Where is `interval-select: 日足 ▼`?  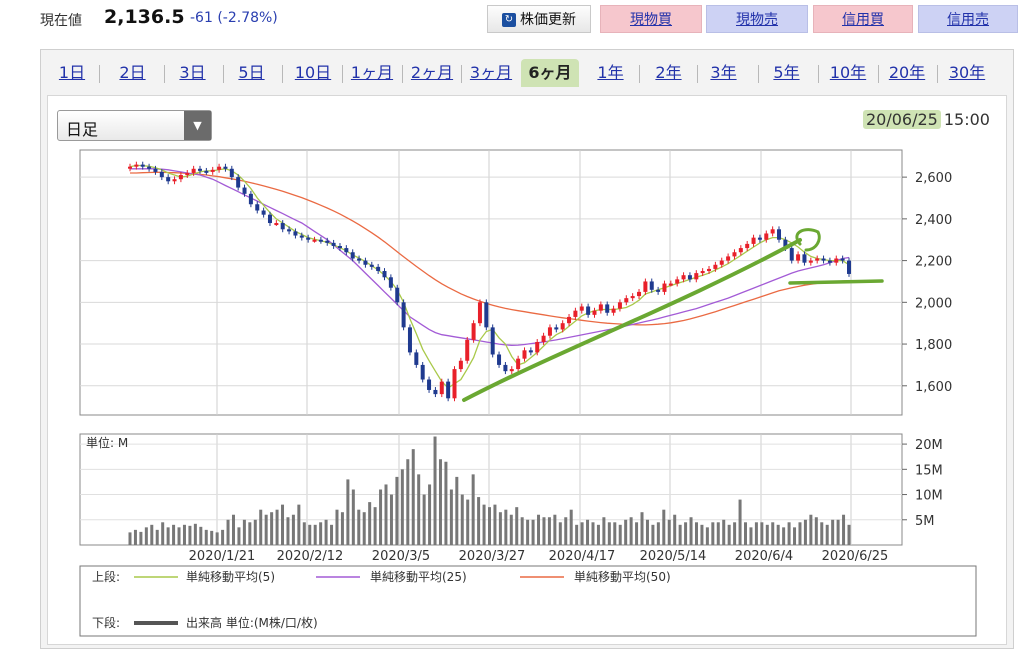 interval-select: 日足 ▼ is located at coordinates (134, 125).